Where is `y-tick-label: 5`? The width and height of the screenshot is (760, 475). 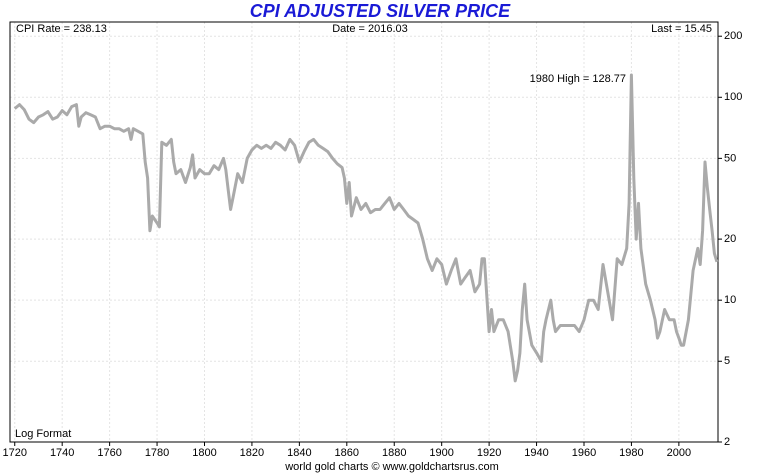 y-tick-label: 5 is located at coordinates (727, 361).